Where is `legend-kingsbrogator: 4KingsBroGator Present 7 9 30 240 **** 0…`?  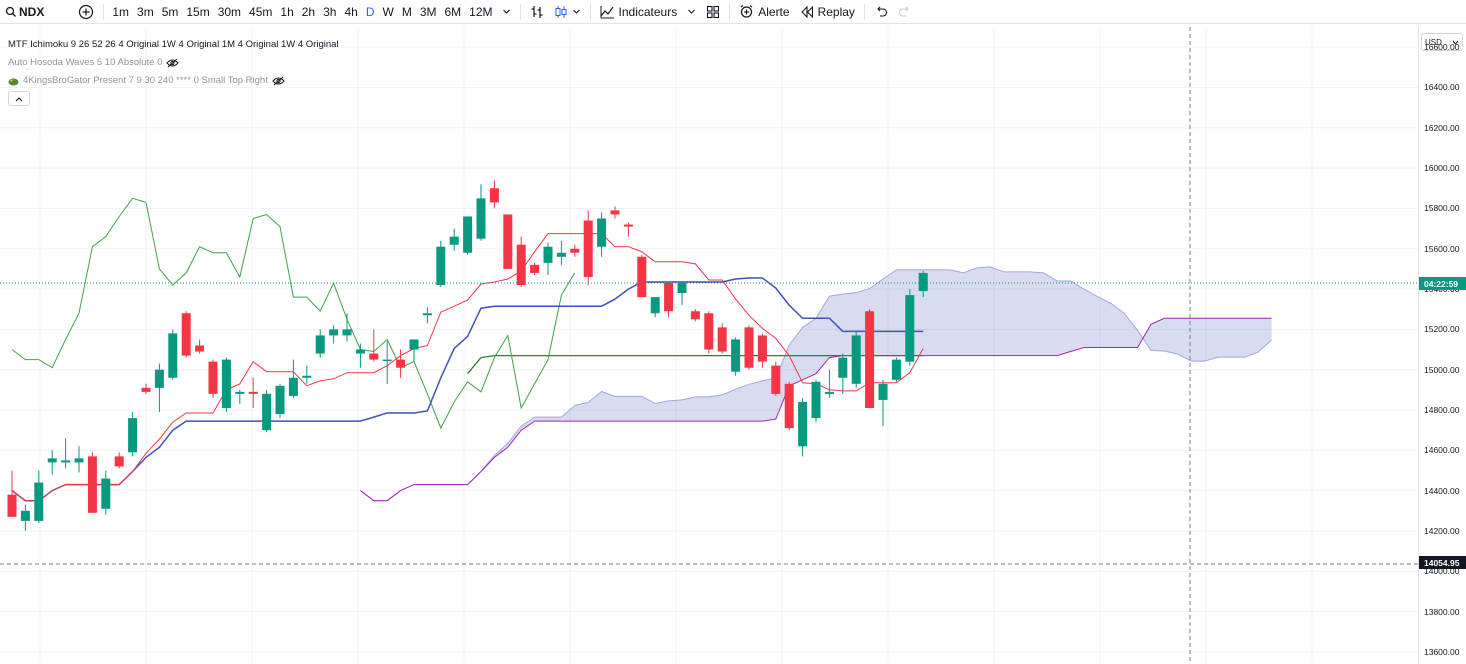
legend-kingsbrogator: 4KingsBroGator Present 7 9 30 240 **** 0… is located at coordinates (173, 81).